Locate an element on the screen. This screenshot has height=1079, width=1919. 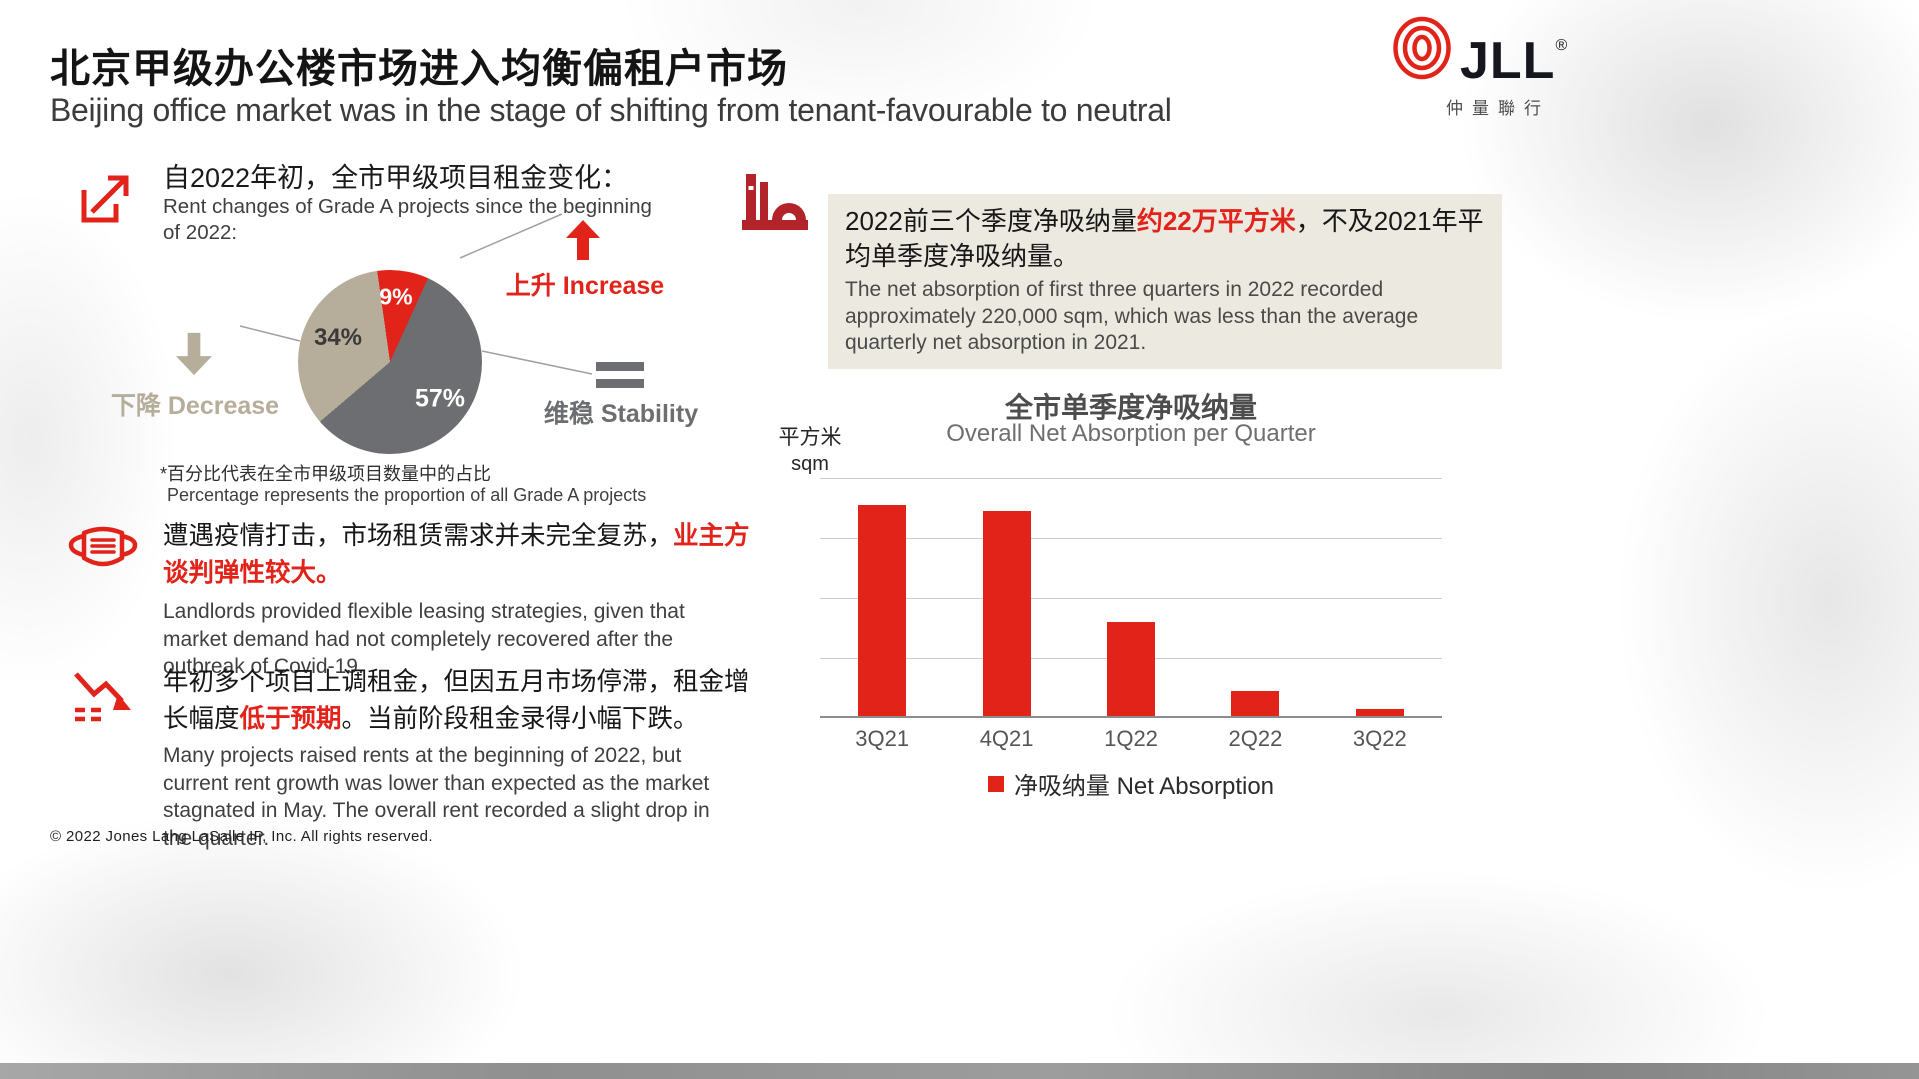
jll-logo-mark-icon is located at coordinates (1422, 50).